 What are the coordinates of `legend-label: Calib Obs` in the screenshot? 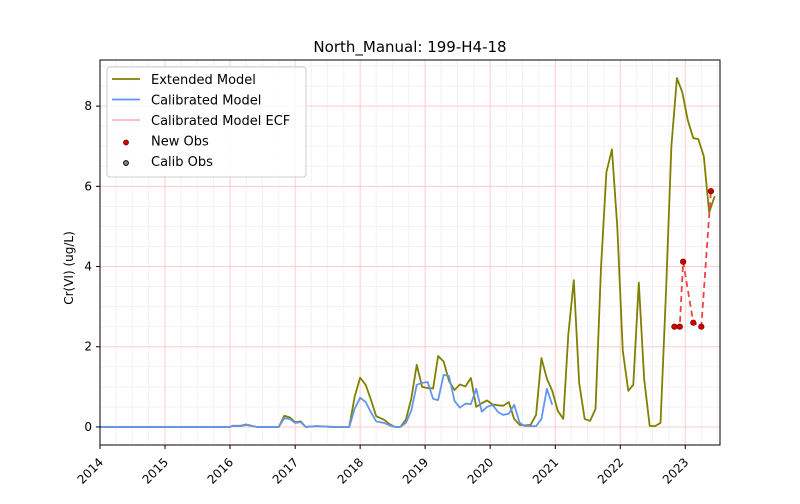 It's located at (182, 162).